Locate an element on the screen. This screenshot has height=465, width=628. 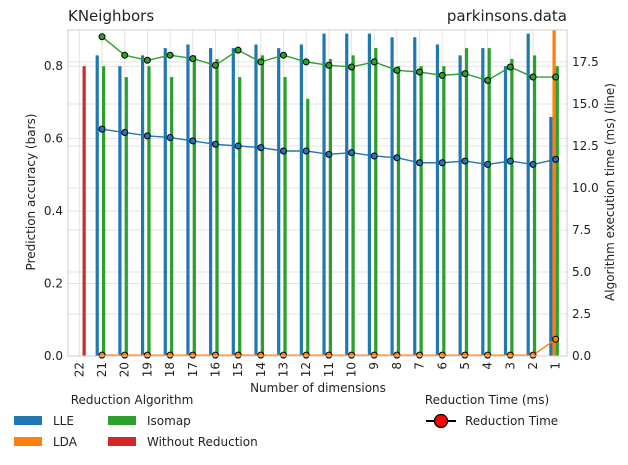
x-tick-label: 5 is located at coordinates (465, 366).